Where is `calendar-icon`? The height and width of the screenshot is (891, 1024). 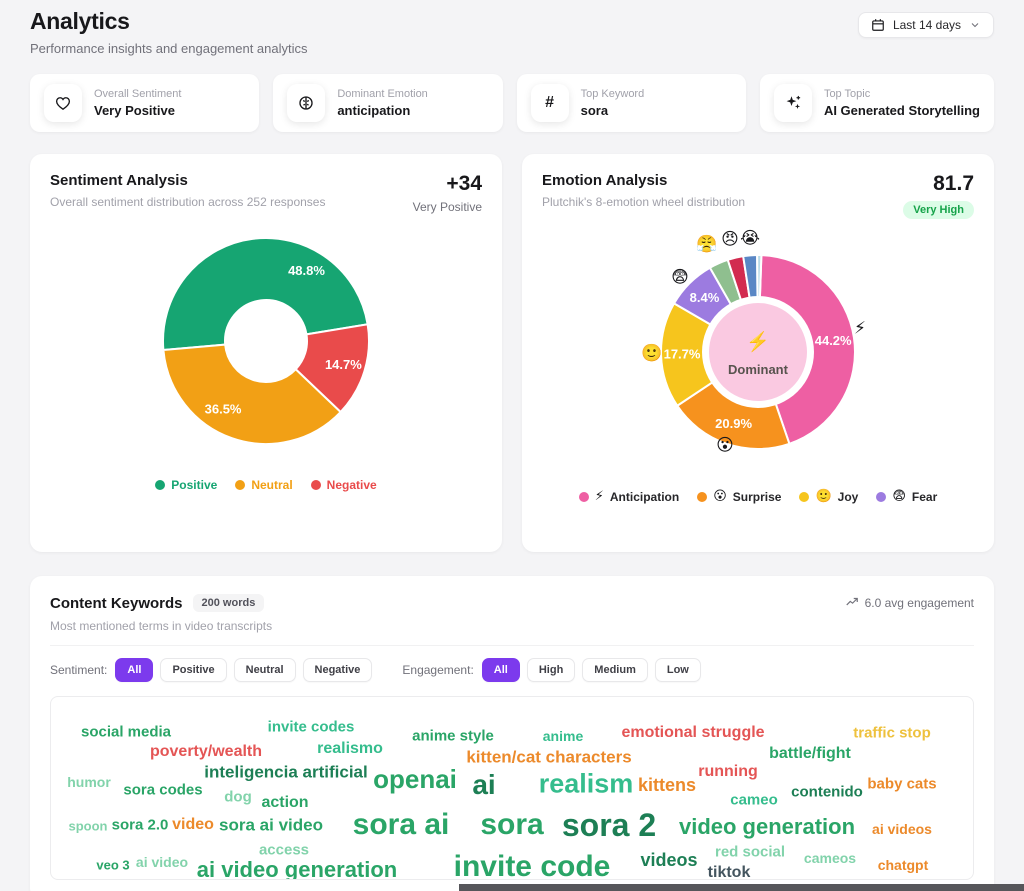
calendar-icon is located at coordinates (878, 25).